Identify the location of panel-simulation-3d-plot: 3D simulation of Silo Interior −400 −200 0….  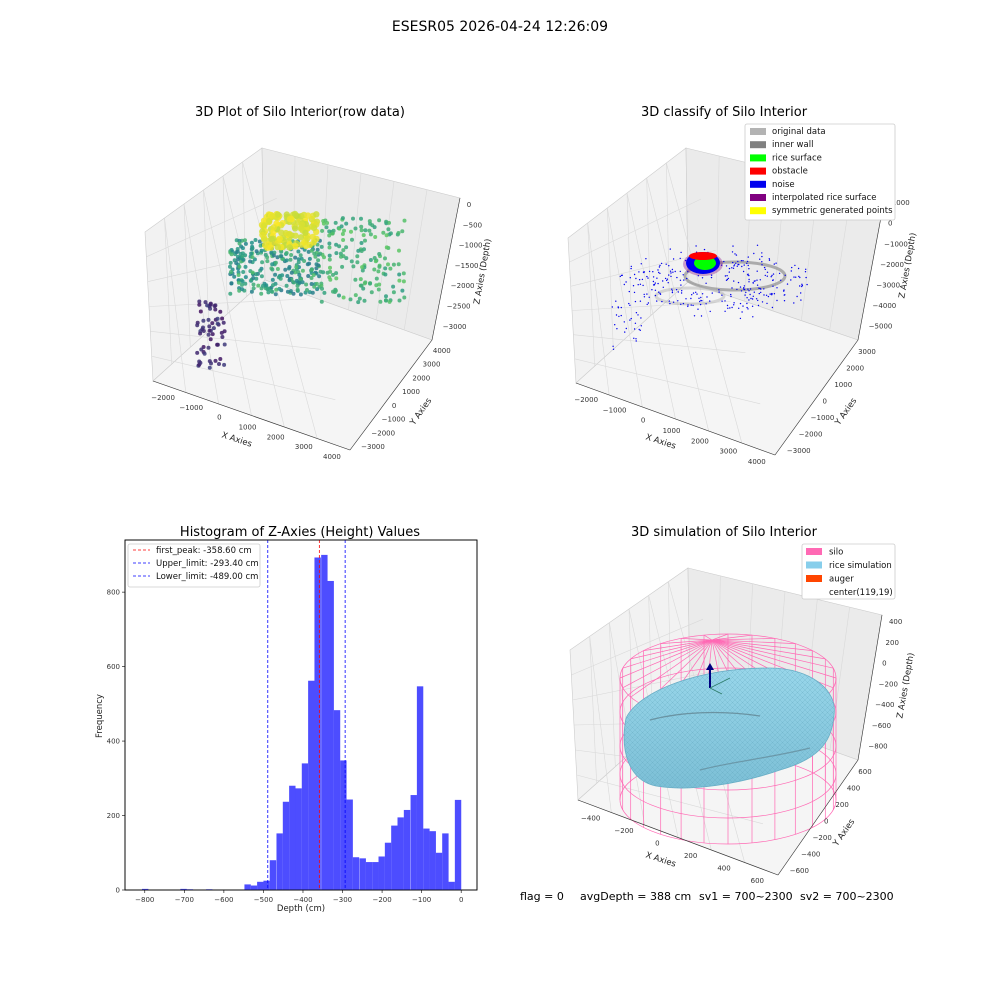
(743, 705).